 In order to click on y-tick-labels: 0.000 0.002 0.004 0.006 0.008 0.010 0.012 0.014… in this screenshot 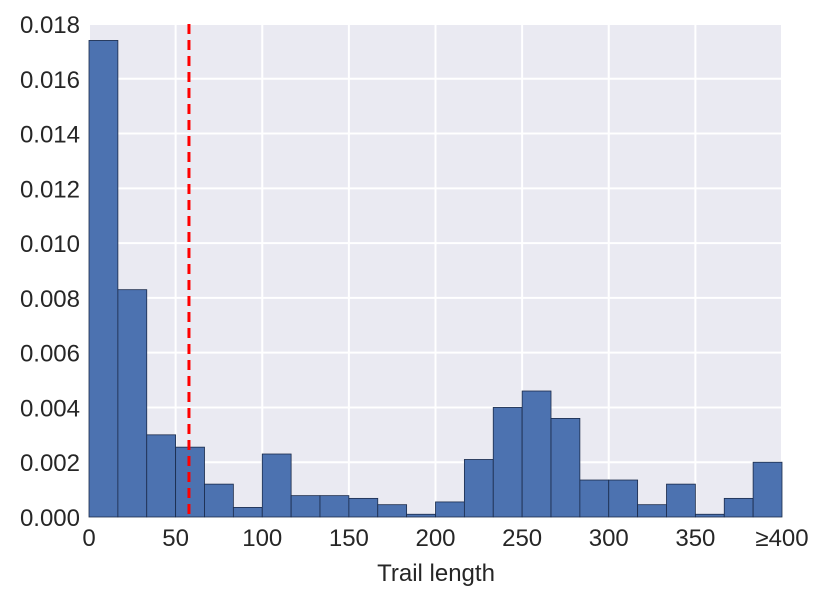, I will do `click(50, 272)`.